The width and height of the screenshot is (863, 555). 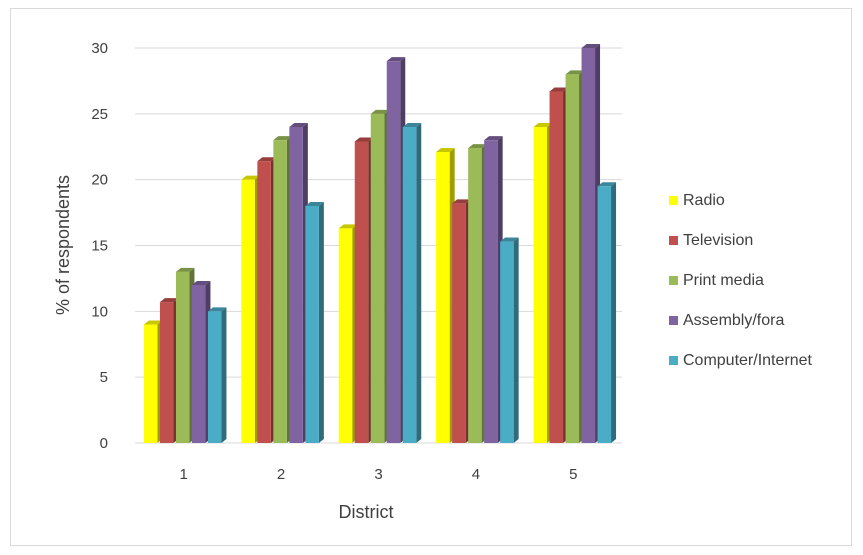 I want to click on x-tick-label: 1, so click(x=184, y=474).